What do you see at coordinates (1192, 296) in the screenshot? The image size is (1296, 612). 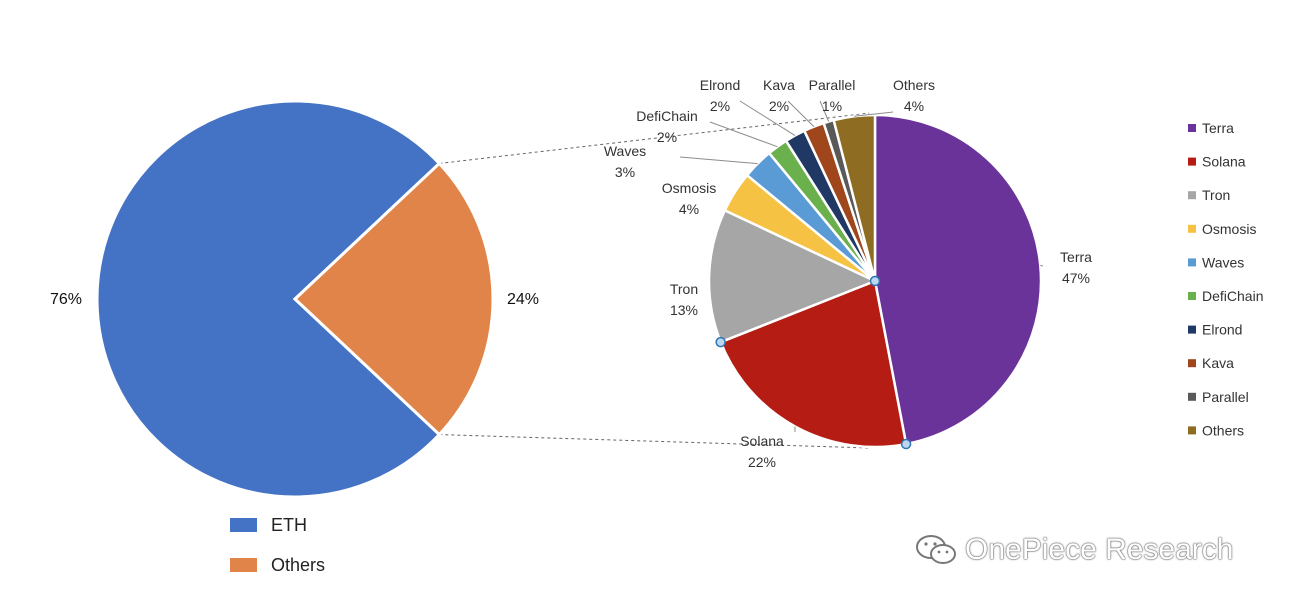 I see `breakdown-legend-swatch-defichain` at bounding box center [1192, 296].